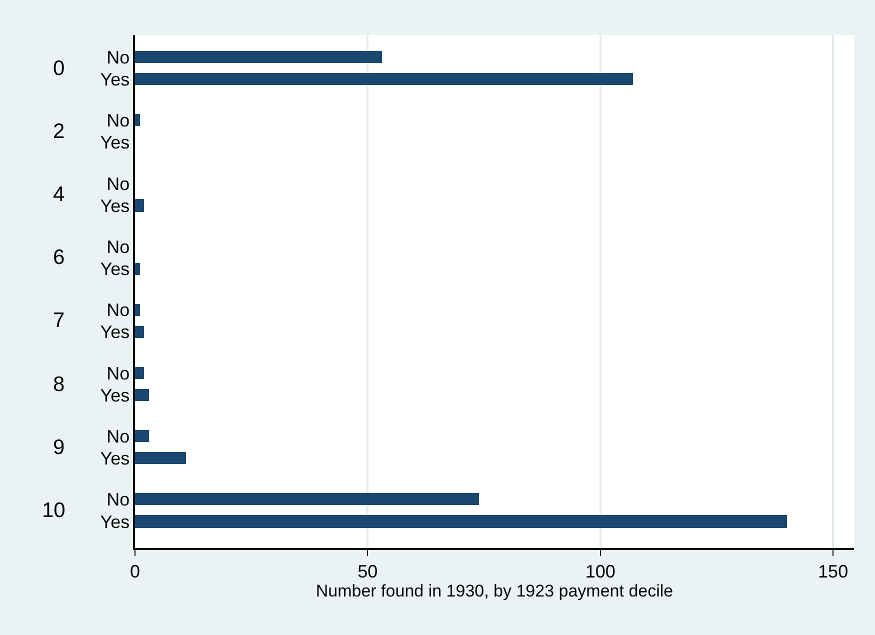 This screenshot has height=635, width=875. Describe the element at coordinates (59, 384) in the screenshot. I see `text: 8` at that location.